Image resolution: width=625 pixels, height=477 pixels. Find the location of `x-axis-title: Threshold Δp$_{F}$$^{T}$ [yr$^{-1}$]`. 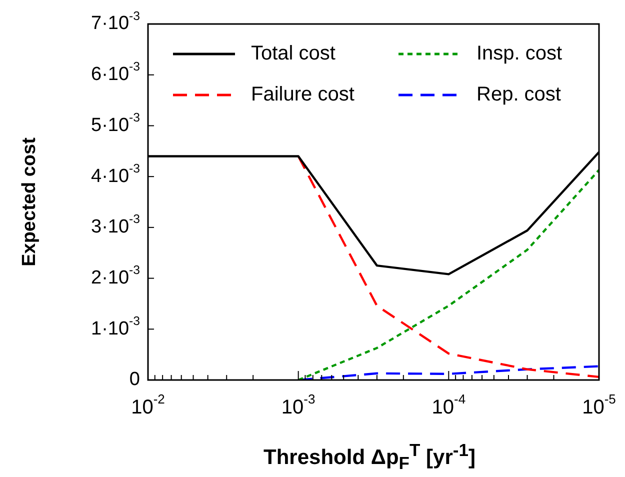

x-axis-title: Threshold Δp$_{F}$$^{T}$ [yr$^{-1}$] is located at coordinates (369, 457).